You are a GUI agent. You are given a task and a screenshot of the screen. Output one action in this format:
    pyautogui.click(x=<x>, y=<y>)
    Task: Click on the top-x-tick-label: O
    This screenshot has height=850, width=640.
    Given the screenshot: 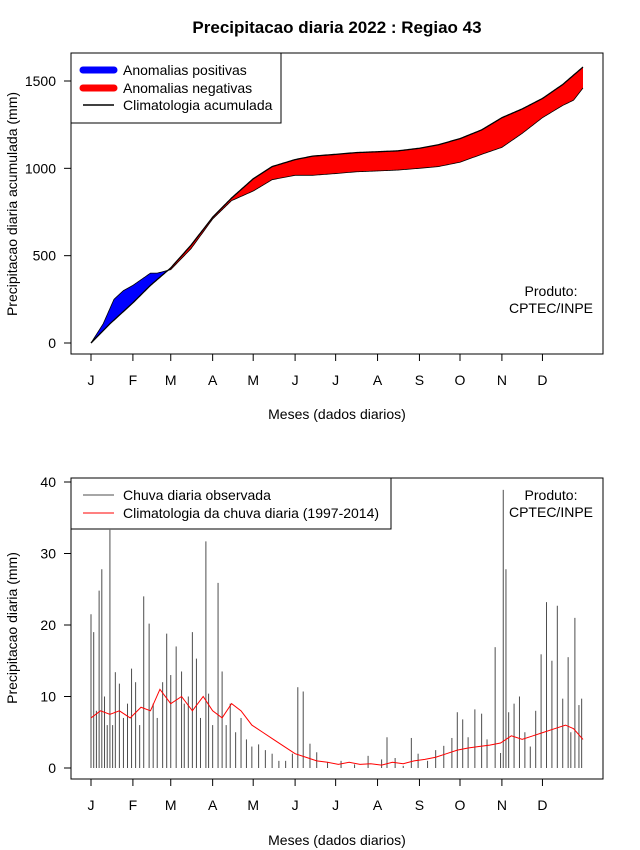 What is the action you would take?
    pyautogui.click(x=460, y=380)
    